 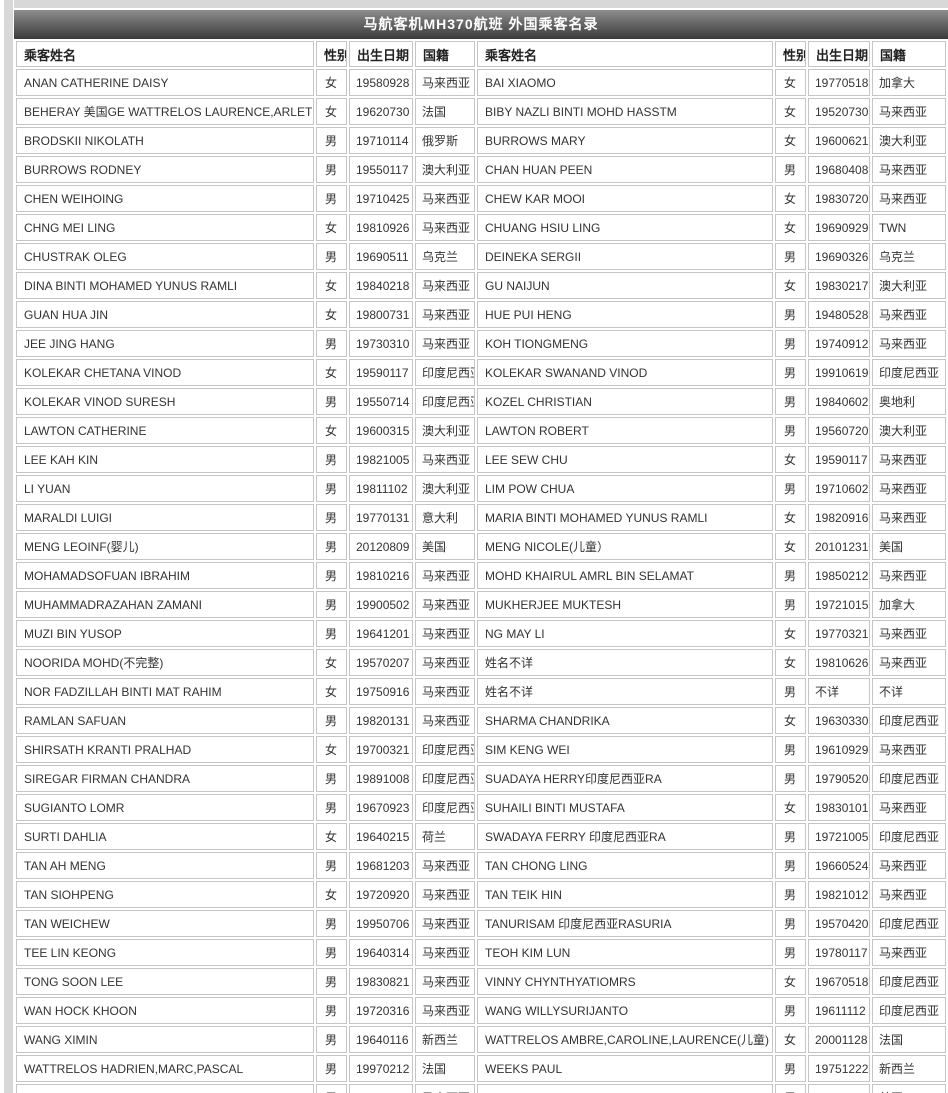 What do you see at coordinates (381, 82) in the screenshot?
I see `birthdate-cell: 19580928` at bounding box center [381, 82].